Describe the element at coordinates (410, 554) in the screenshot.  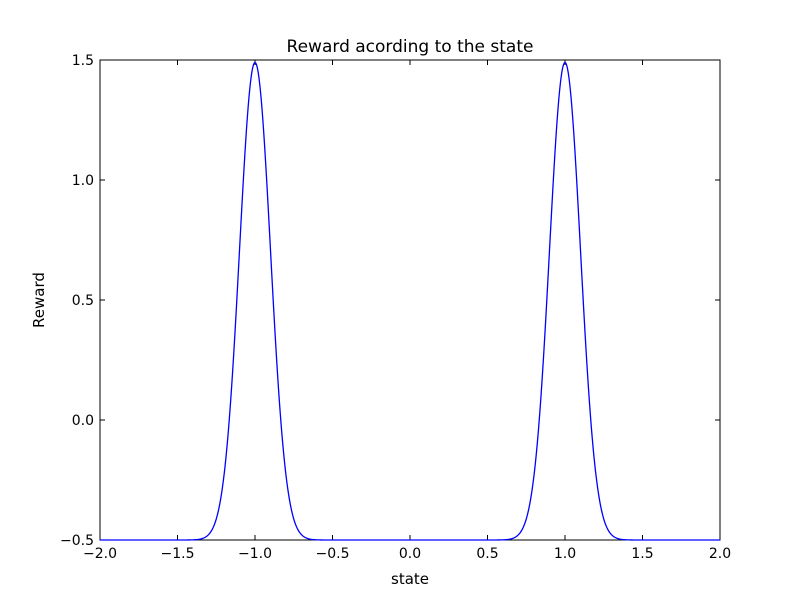
I see `x-tick-label: 0.0` at that location.